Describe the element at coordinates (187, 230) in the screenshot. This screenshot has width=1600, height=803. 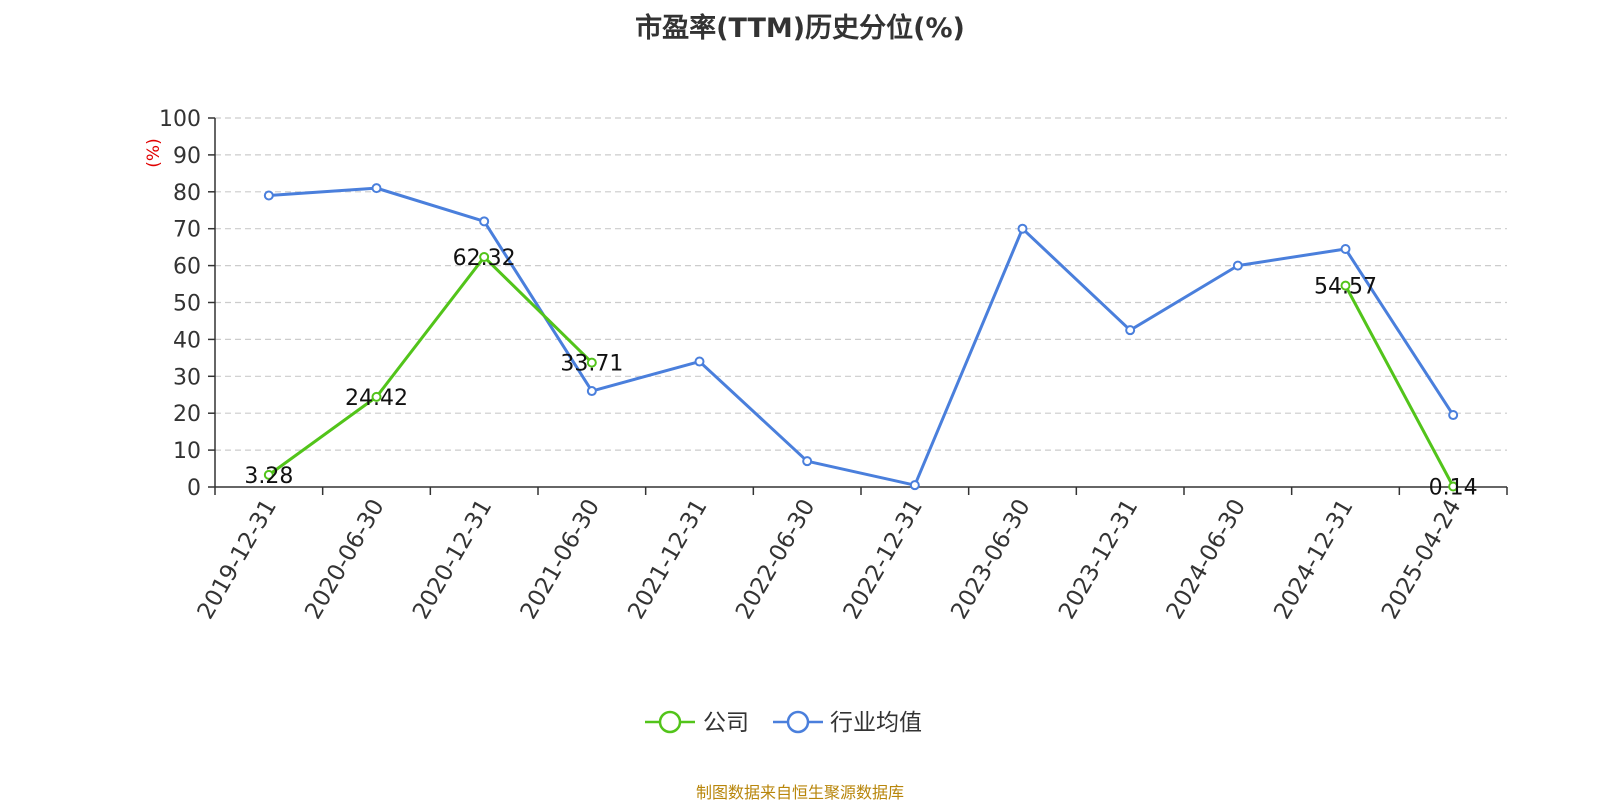
I see `y-tick-label: 70` at that location.